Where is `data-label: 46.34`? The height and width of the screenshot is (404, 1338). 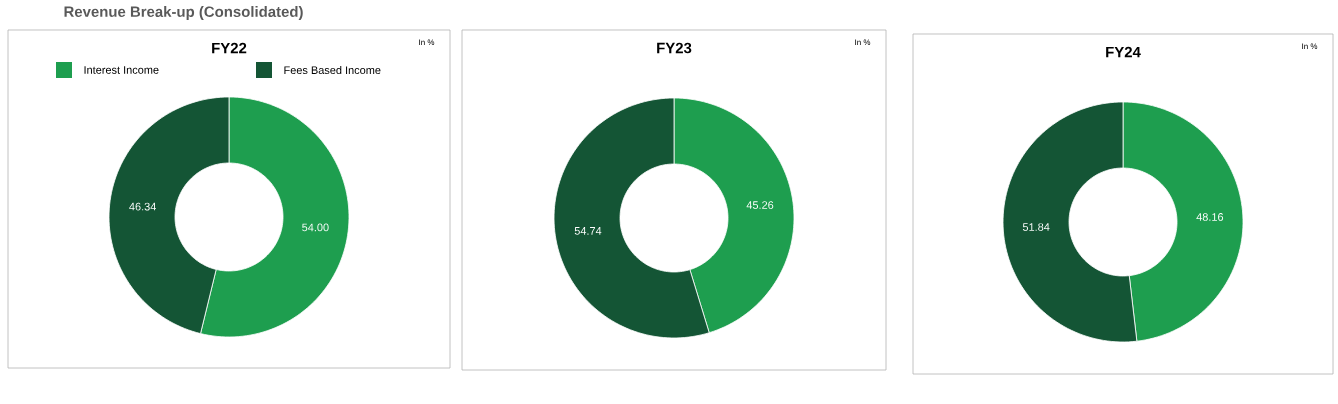 data-label: 46.34 is located at coordinates (142, 206).